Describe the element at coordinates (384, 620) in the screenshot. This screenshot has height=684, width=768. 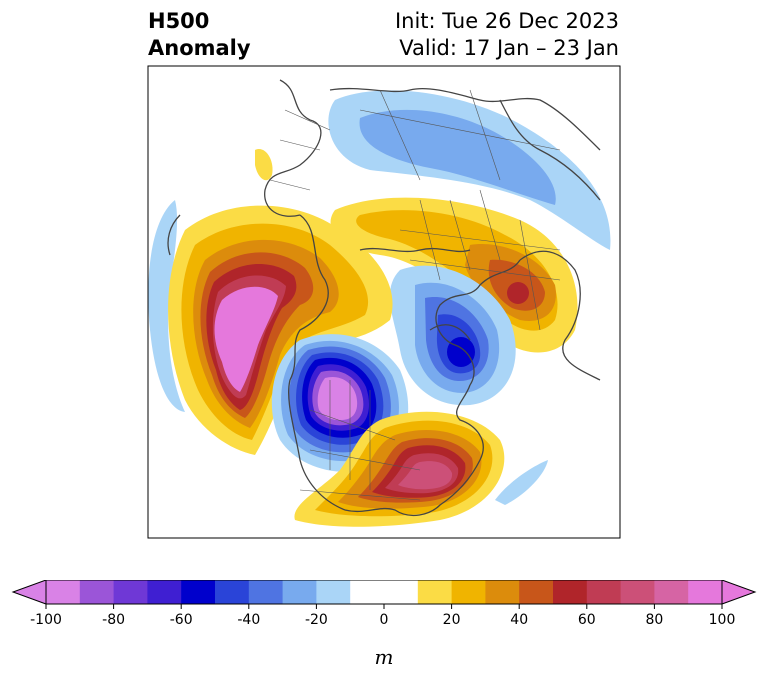
I see `colorbar-tick-label: 0` at that location.